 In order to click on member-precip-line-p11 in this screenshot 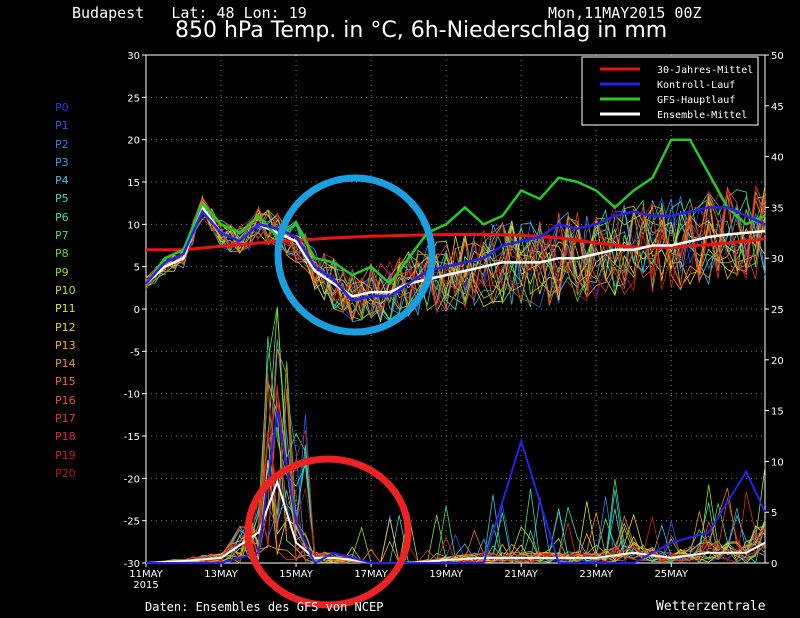, I will do `click(455, 513)`.